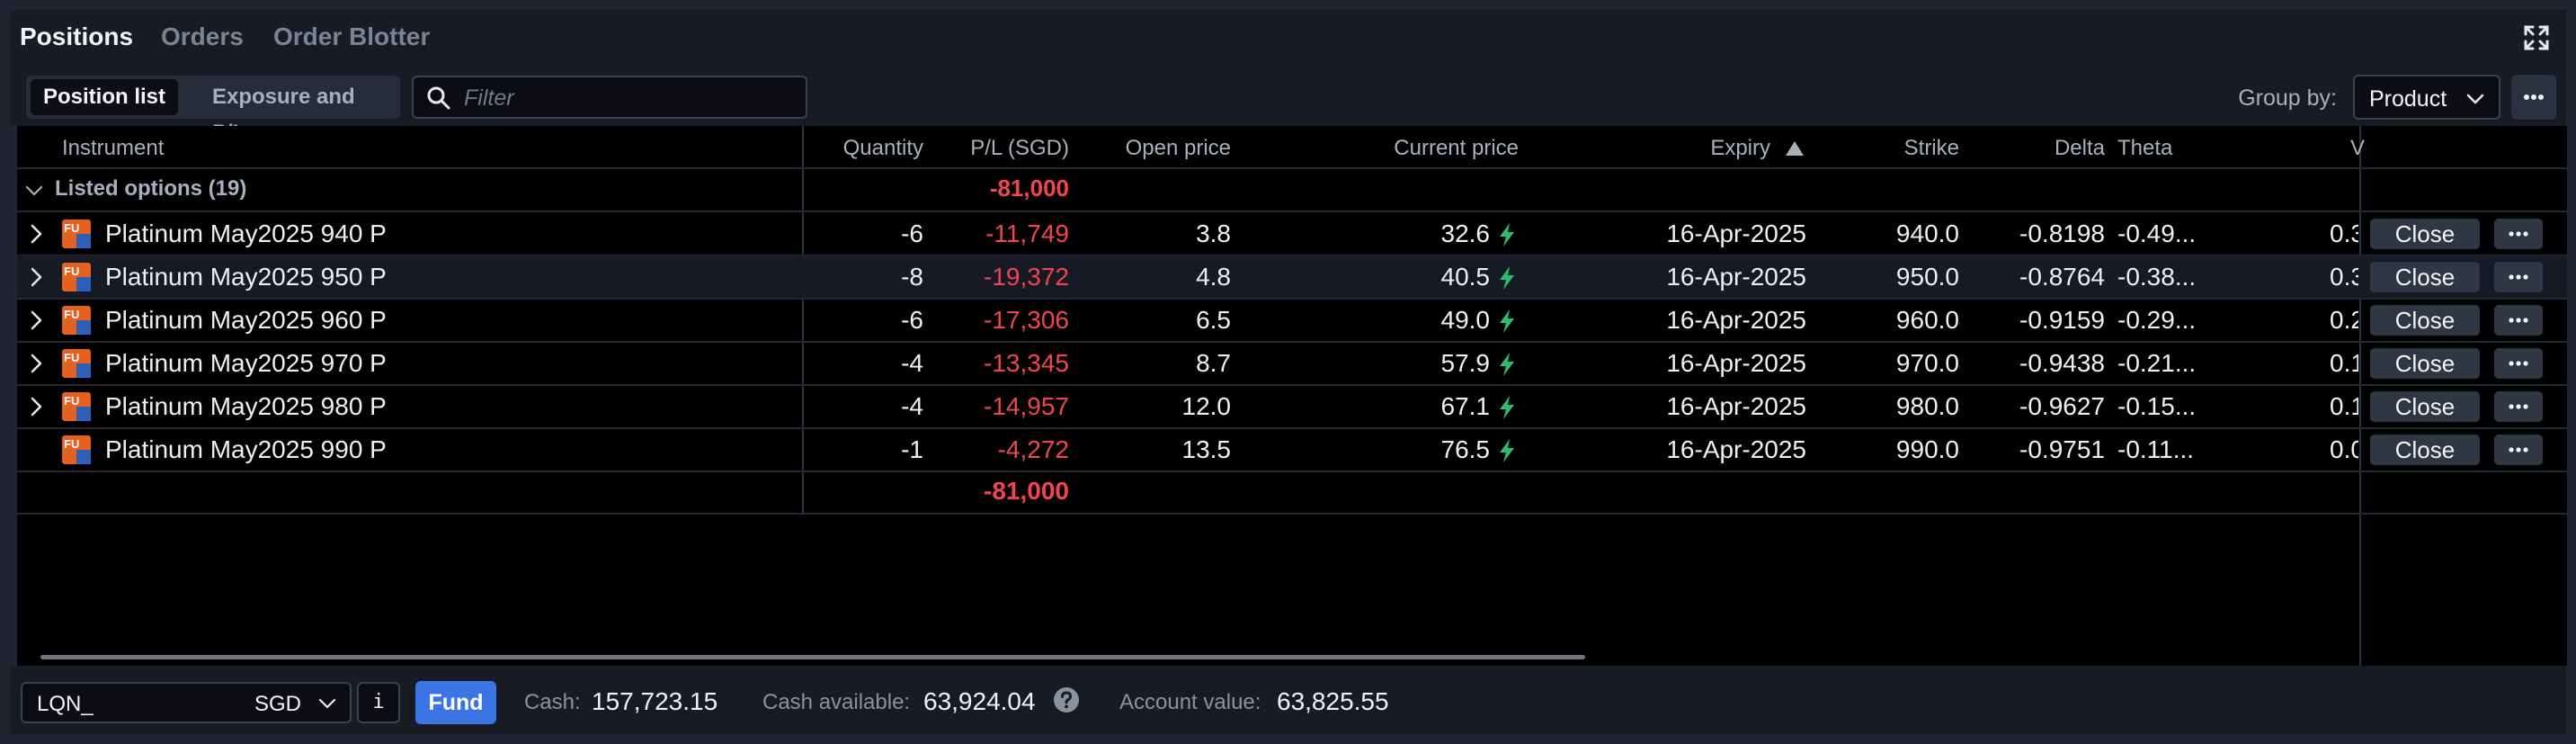 This screenshot has width=2576, height=744. I want to click on group-row-label: Listed options (19), so click(151, 188).